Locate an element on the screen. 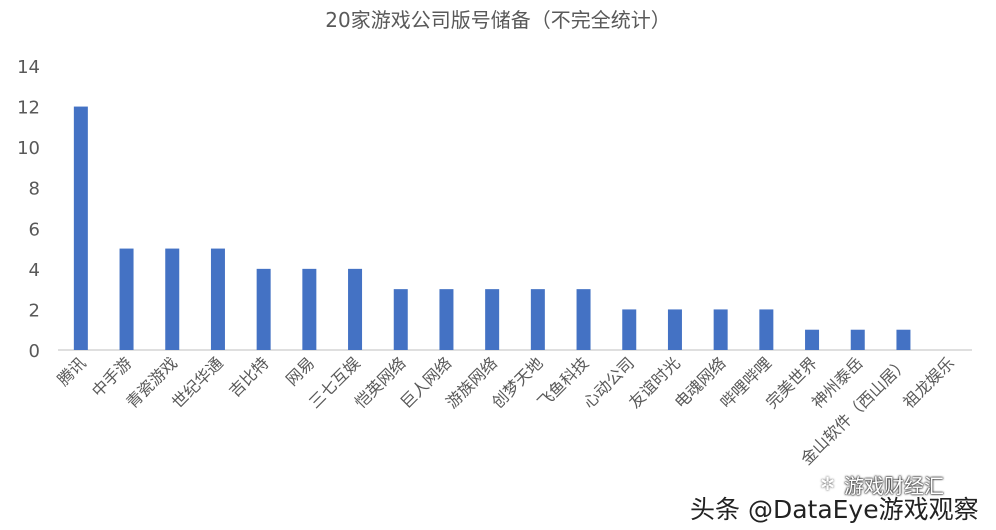 This screenshot has height=530, width=996. y-tick-label: 8 is located at coordinates (34, 189).